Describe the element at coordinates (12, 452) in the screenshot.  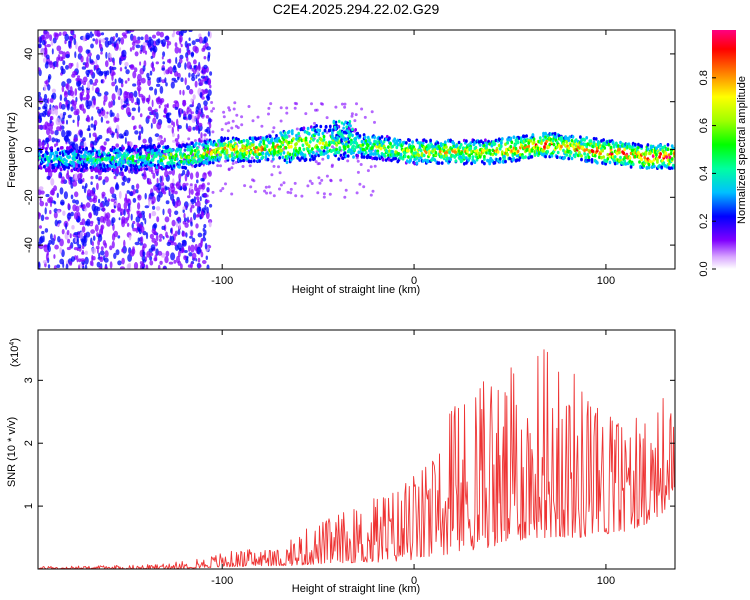
I see `snr-y-label: SNR (10 * v/v)` at that location.